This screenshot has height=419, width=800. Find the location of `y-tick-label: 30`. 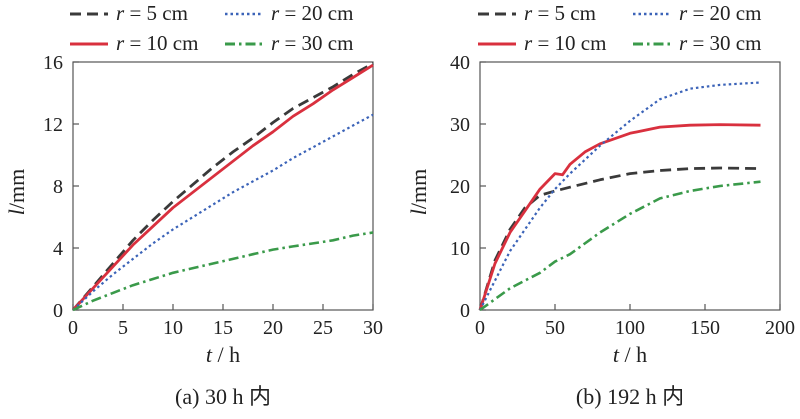

y-tick-label: 30 is located at coordinates (460, 125).